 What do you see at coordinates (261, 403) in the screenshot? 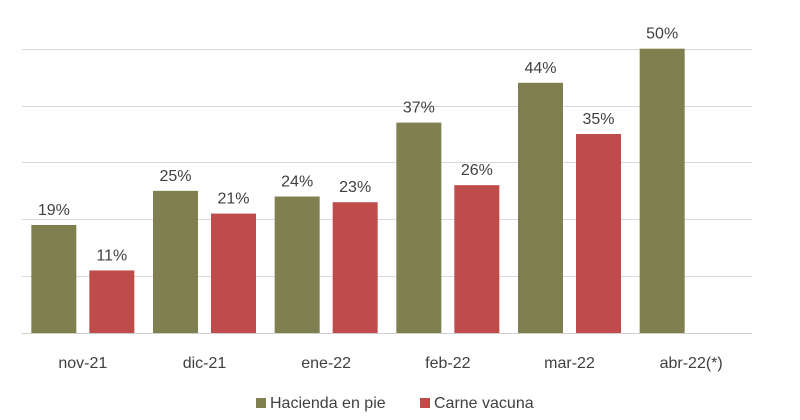
I see `legend-swatch-hacienda-en-pie` at bounding box center [261, 403].